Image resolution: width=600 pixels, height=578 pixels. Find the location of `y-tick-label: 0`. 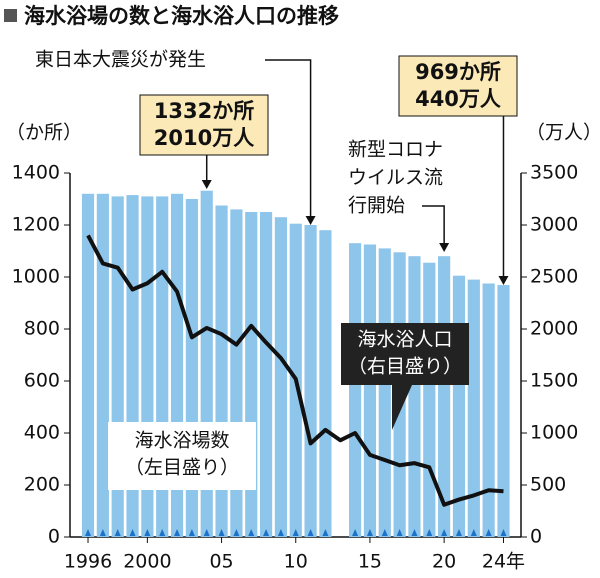

y-tick-label: 0 is located at coordinates (54, 537).